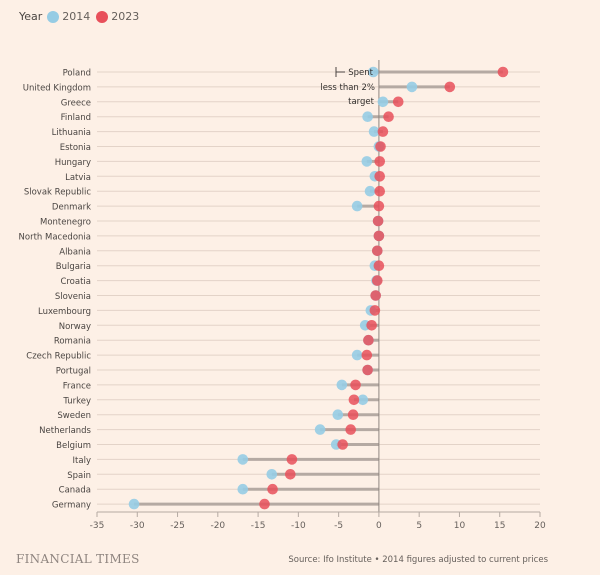 The height and width of the screenshot is (575, 600). I want to click on category-label: Luxembourg, so click(64, 312).